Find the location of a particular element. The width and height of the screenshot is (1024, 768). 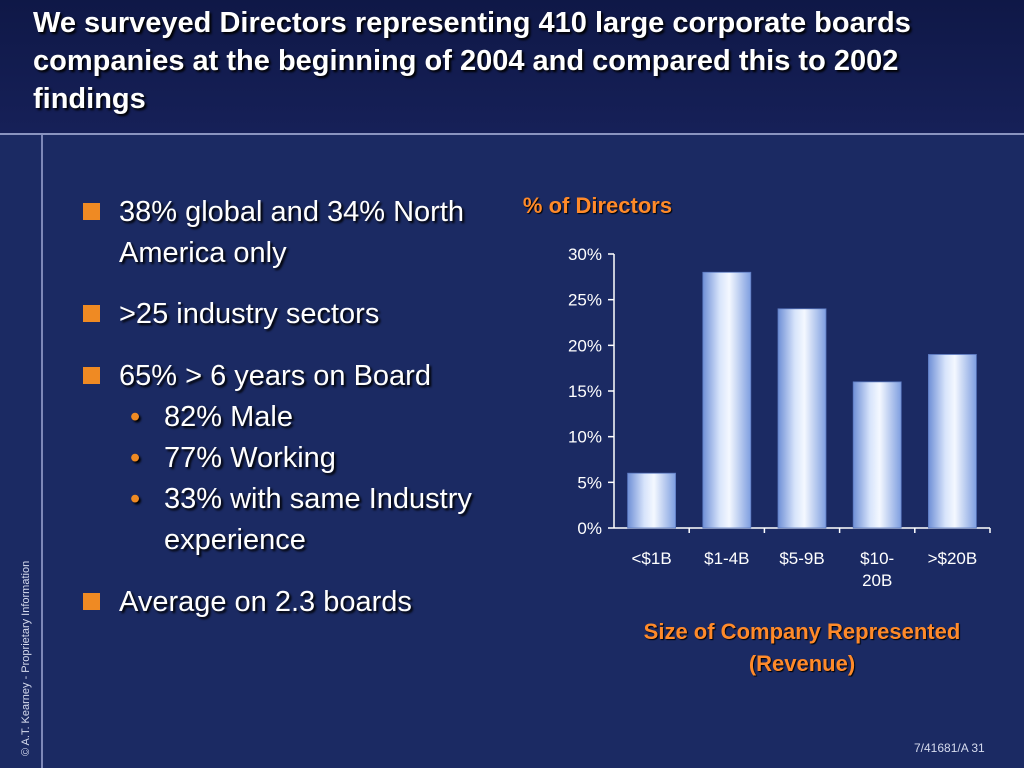

y-tick-label: 25% is located at coordinates (585, 300).